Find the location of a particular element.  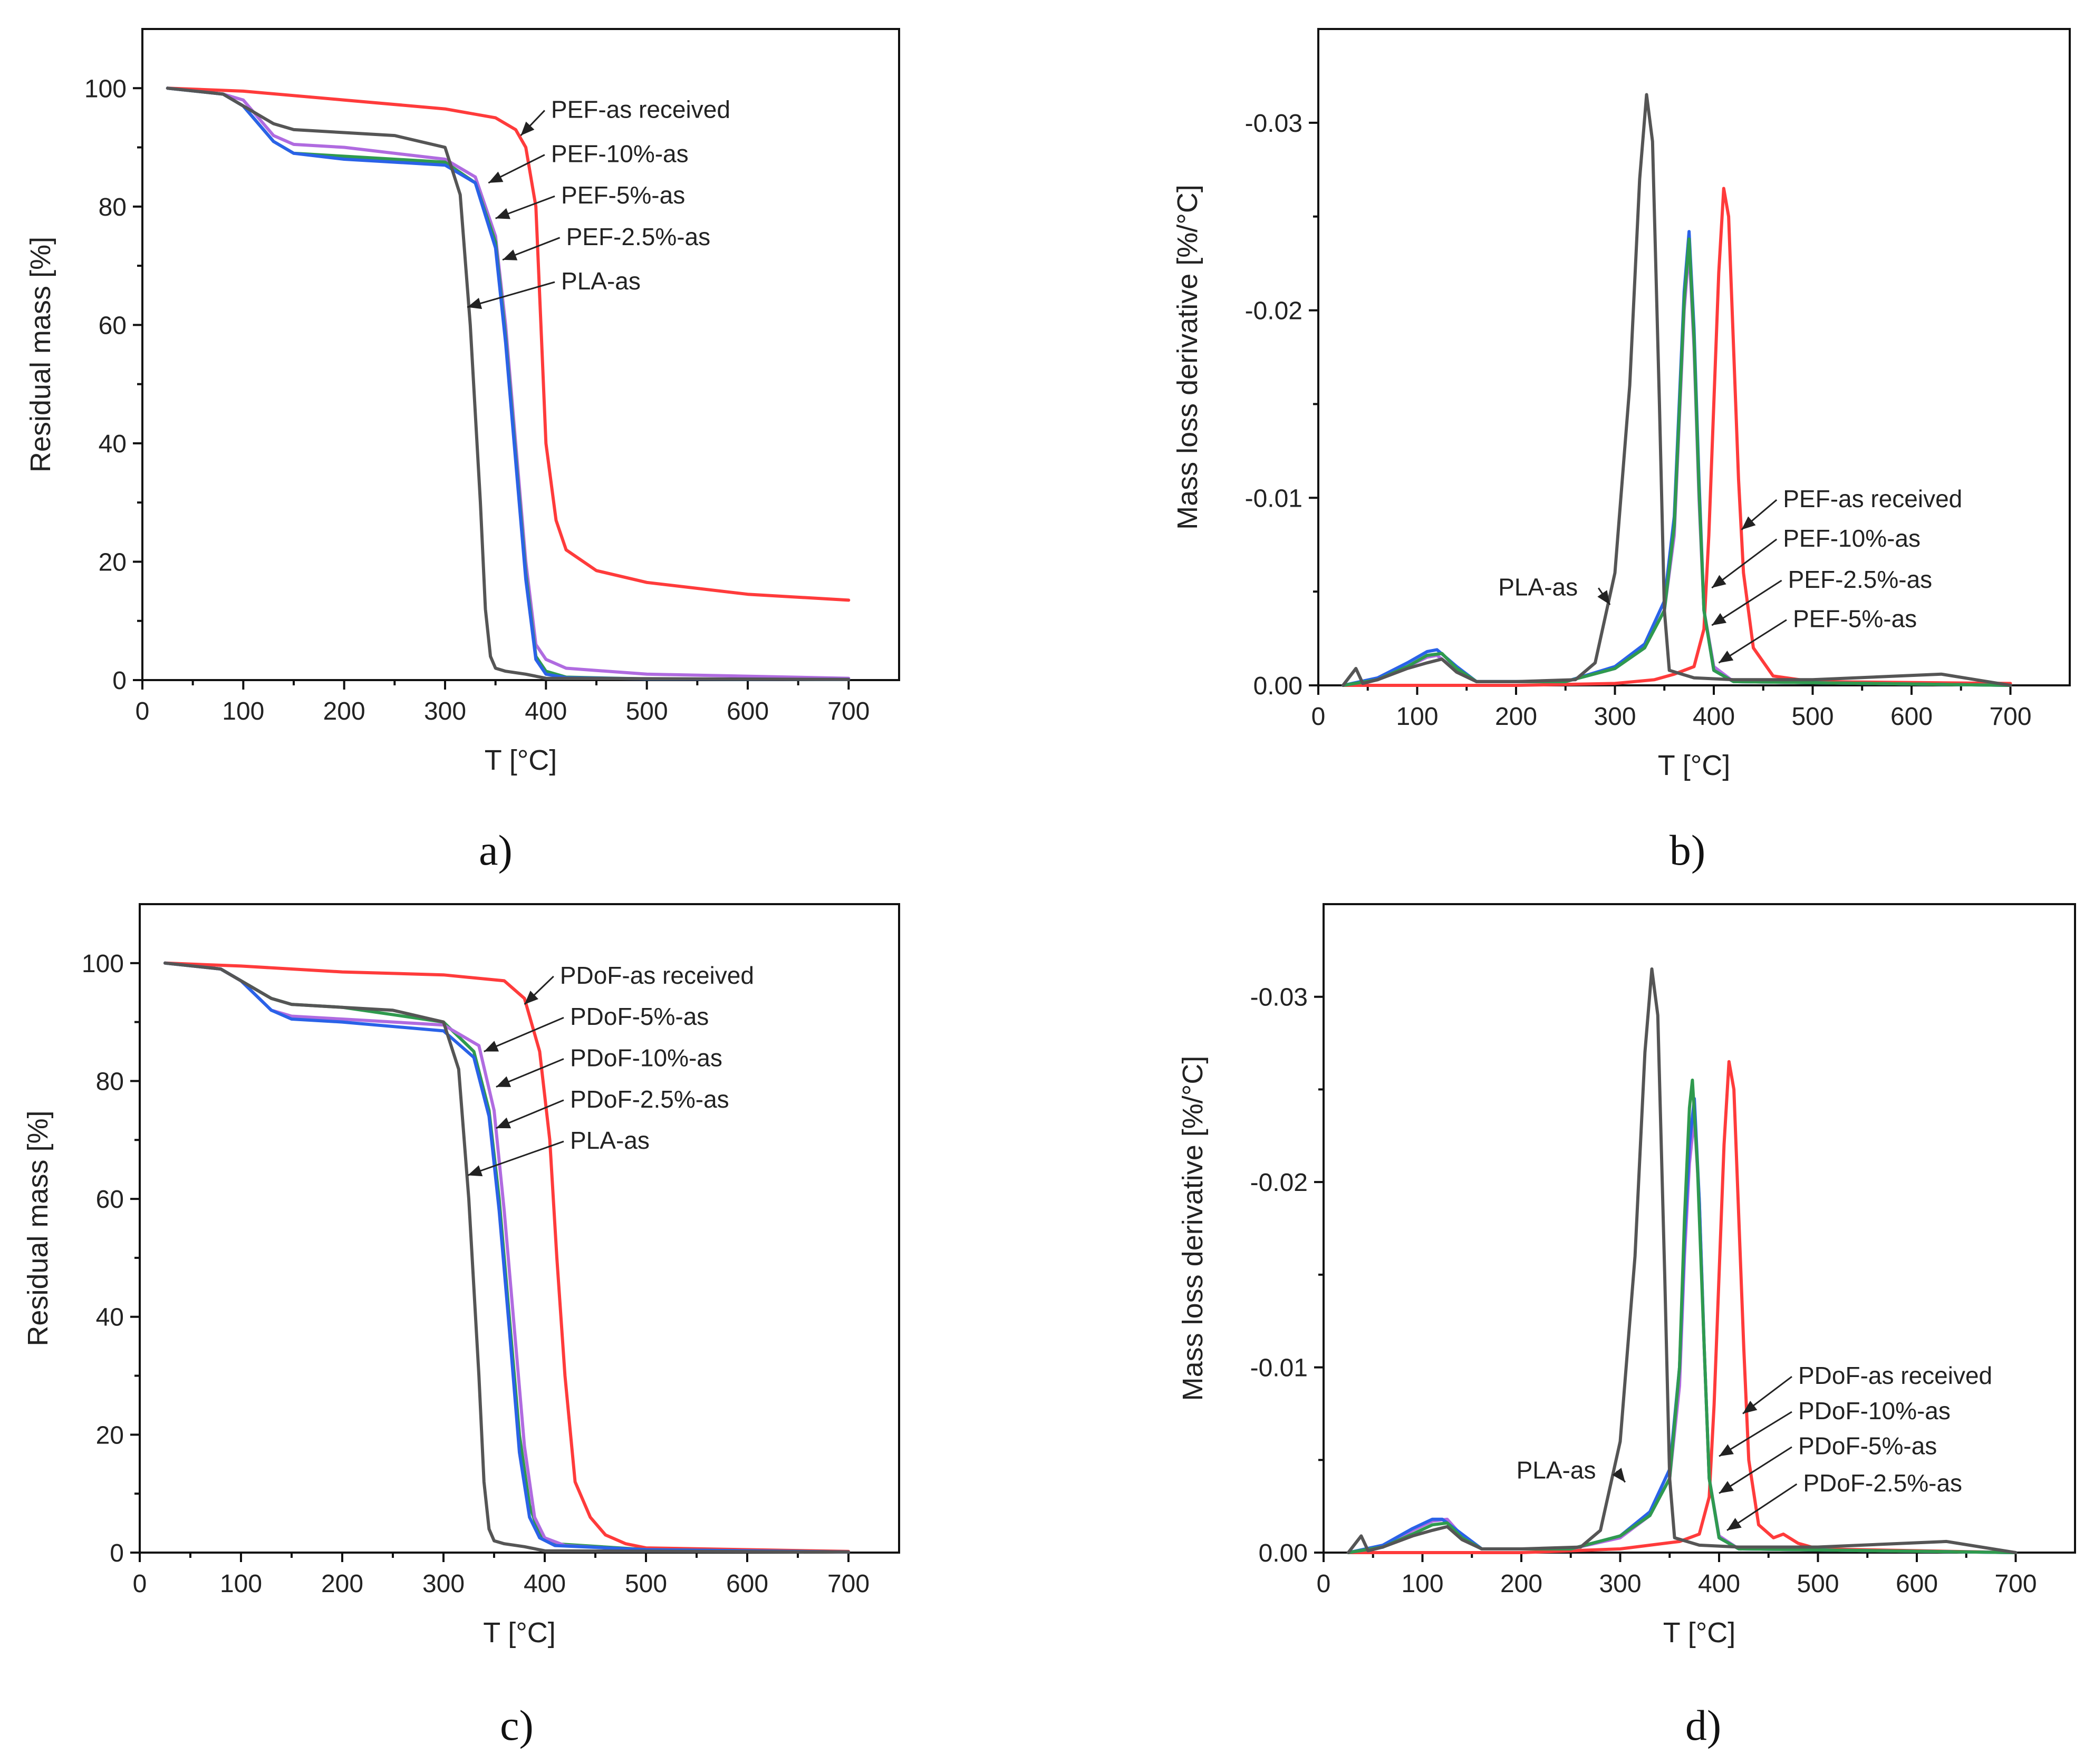

y-axis-label: Residual mass [%] is located at coordinates (41, 354).